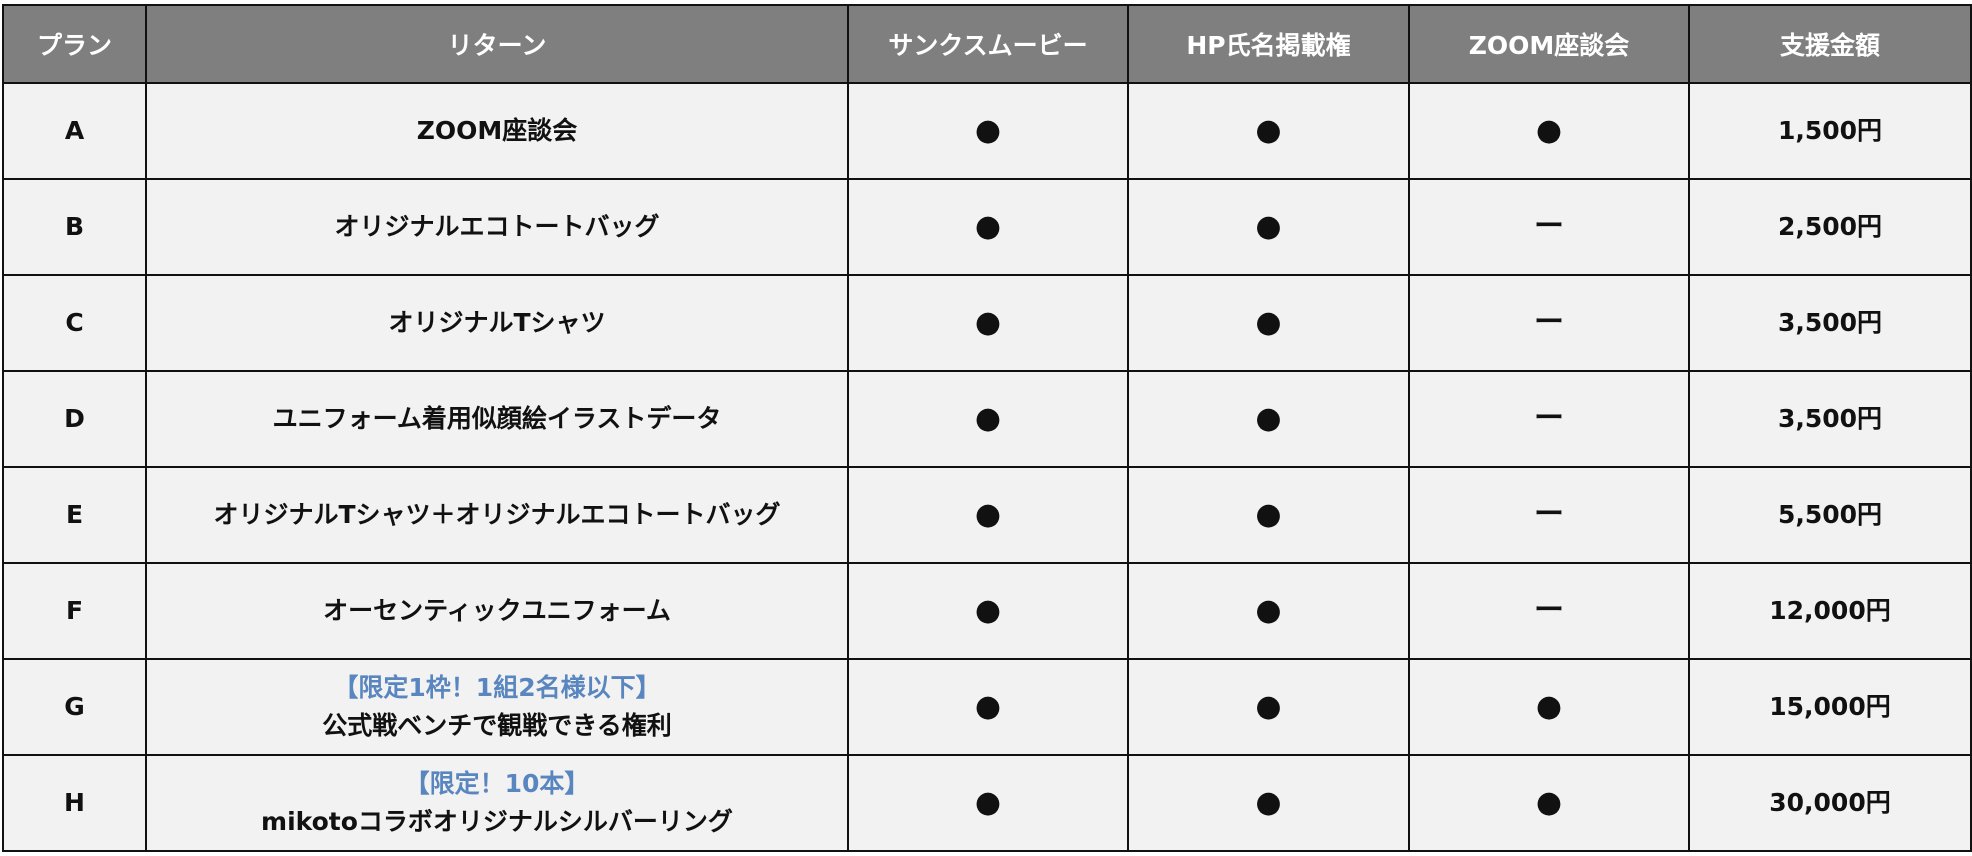 The image size is (1972, 856). I want to click on return-cell: オリジナルTシャツ＋オリジナルエコトートバッグ, so click(497, 515).